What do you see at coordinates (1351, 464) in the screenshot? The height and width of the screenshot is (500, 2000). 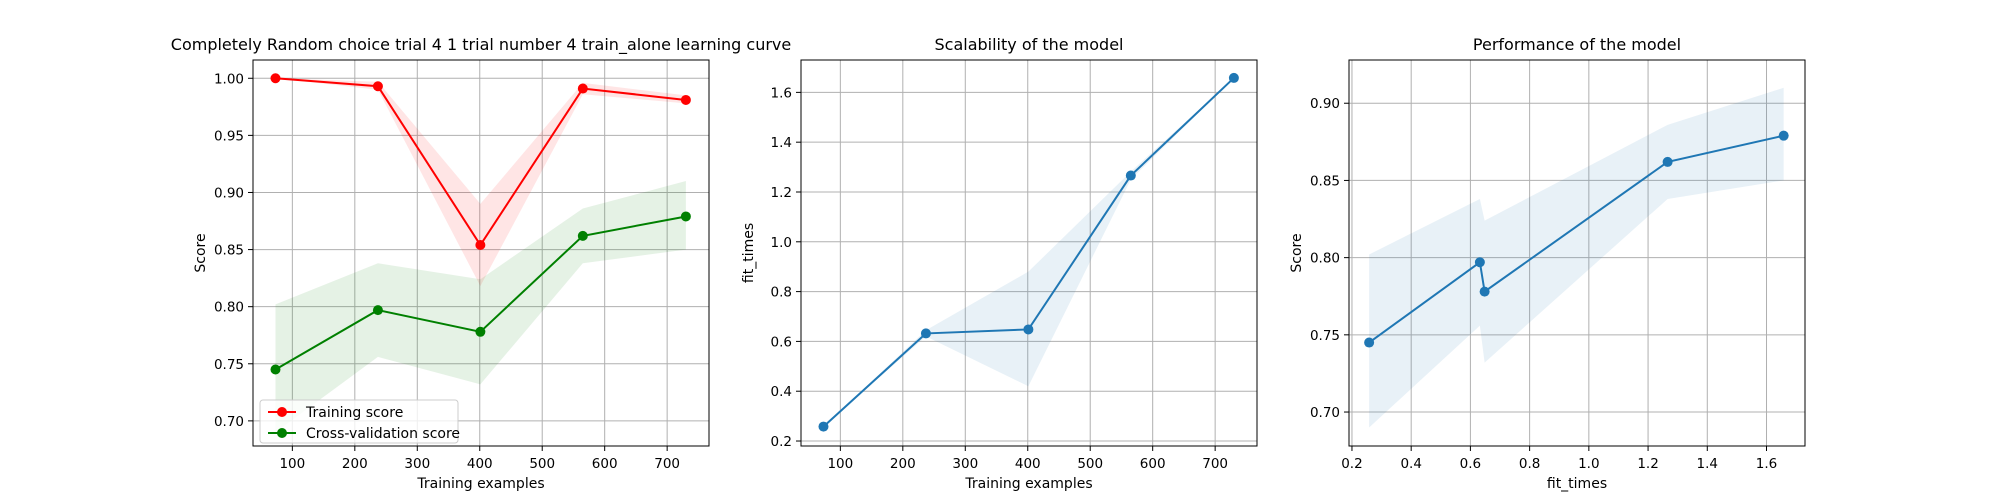 I see `x-tick-label: 0.2` at bounding box center [1351, 464].